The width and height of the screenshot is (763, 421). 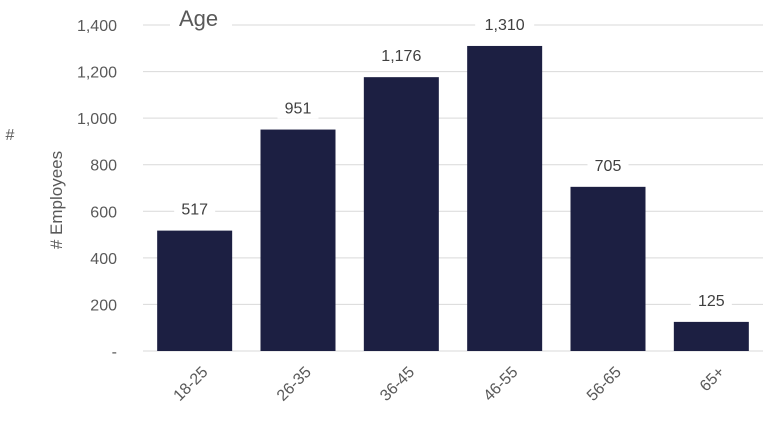 I want to click on y-axis-ticks: - 200 400 600 800 1,000 1,200 1,400, so click(x=97, y=189).